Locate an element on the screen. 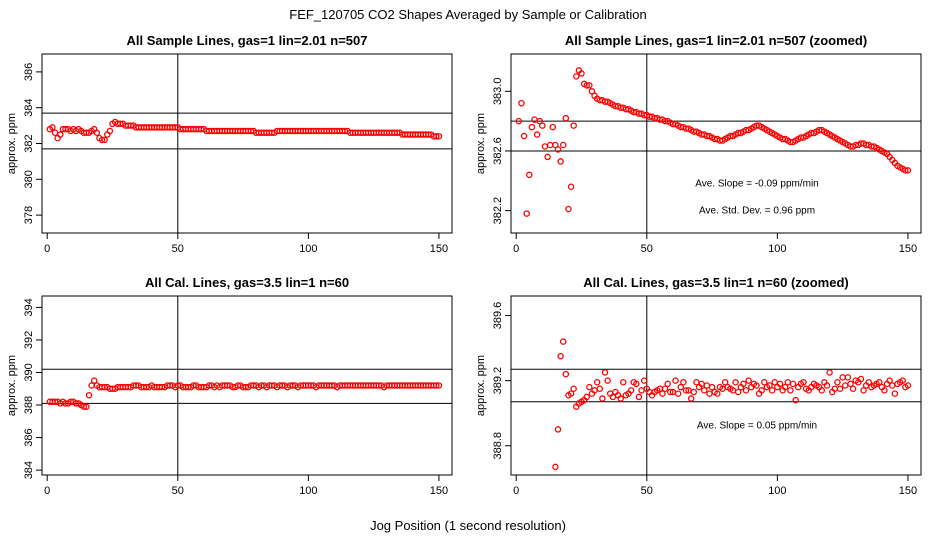 The height and width of the screenshot is (540, 936). panel-title: All Cal. Lines, gas=3.5 lin=1 n=60 is located at coordinates (247, 282).